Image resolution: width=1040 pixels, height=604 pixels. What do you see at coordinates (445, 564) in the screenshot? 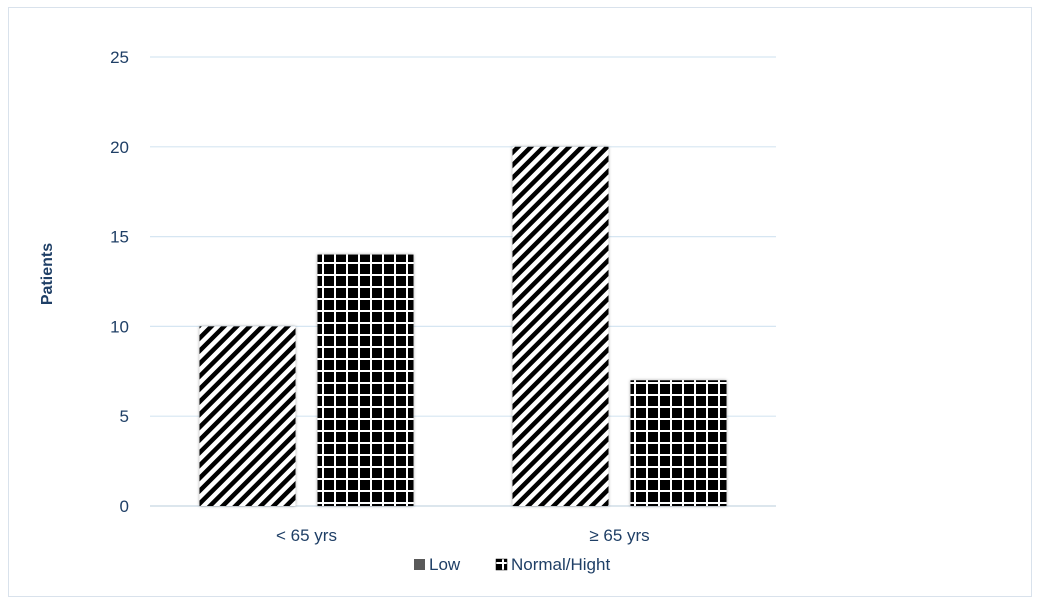
I see `legend-label: Low` at bounding box center [445, 564].